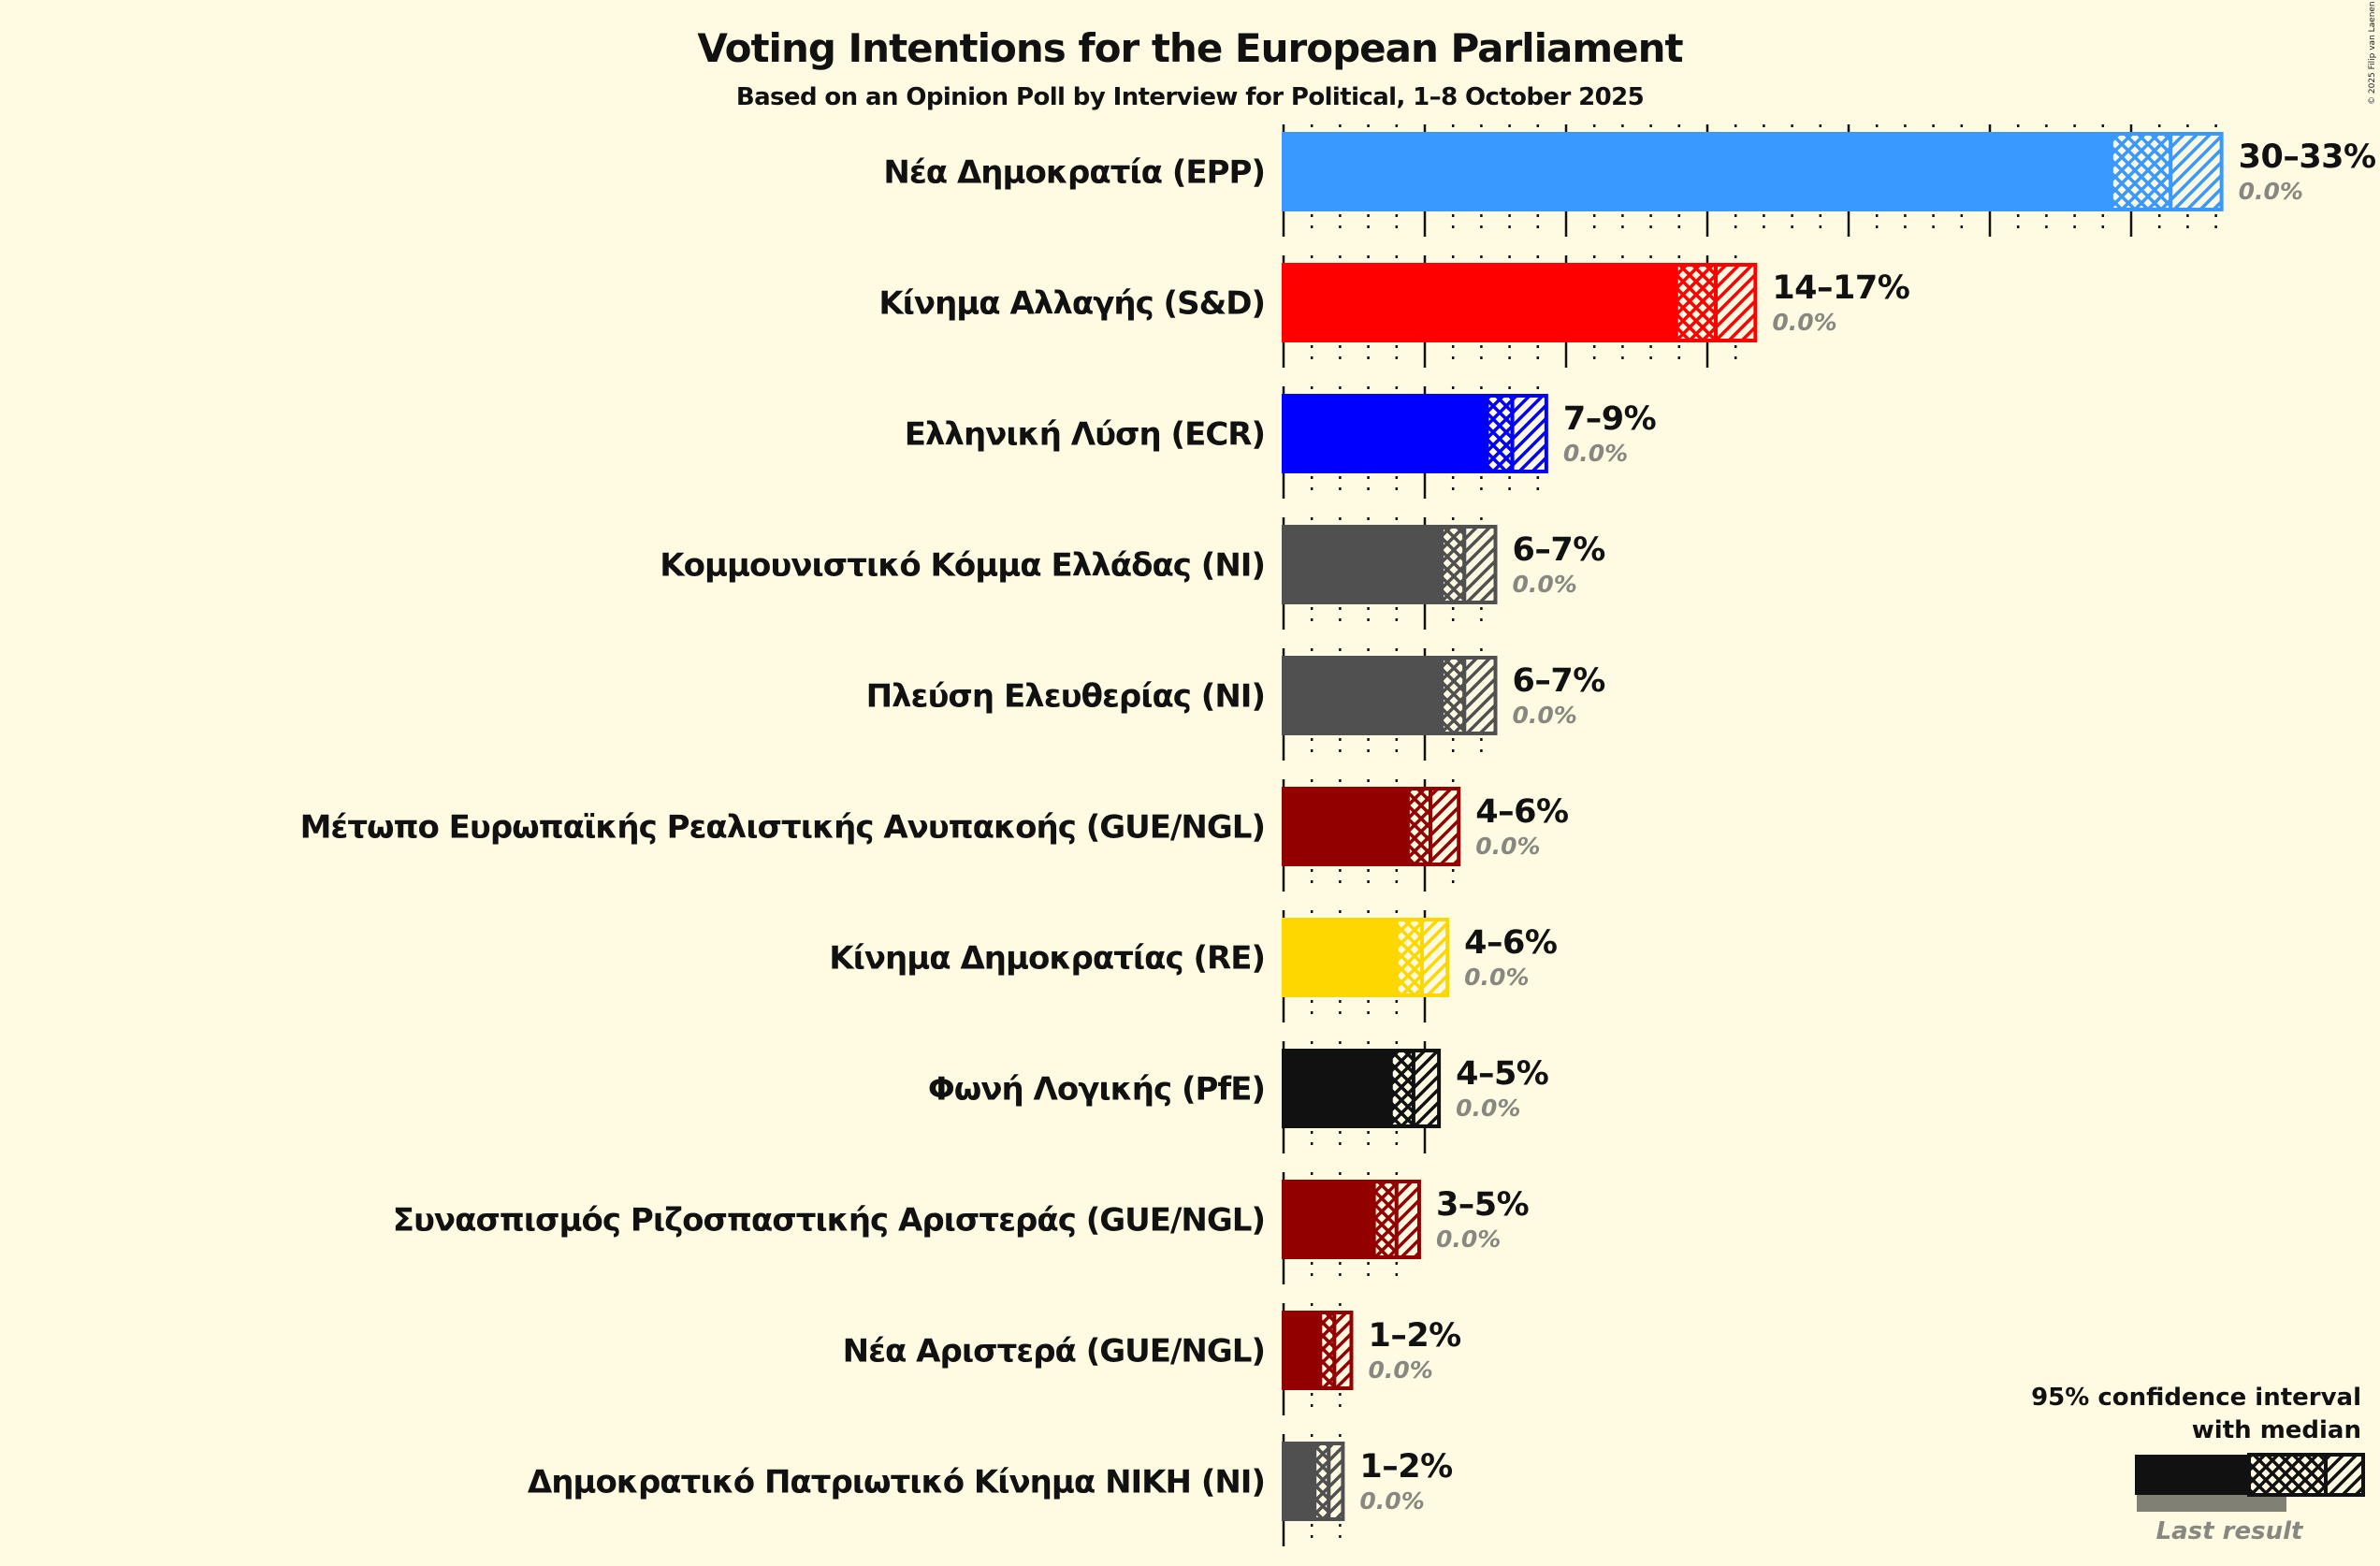 This screenshot has height=1566, width=2380. Describe the element at coordinates (2230, 1531) in the screenshot. I see `legend-last-result-label: Last result` at that location.